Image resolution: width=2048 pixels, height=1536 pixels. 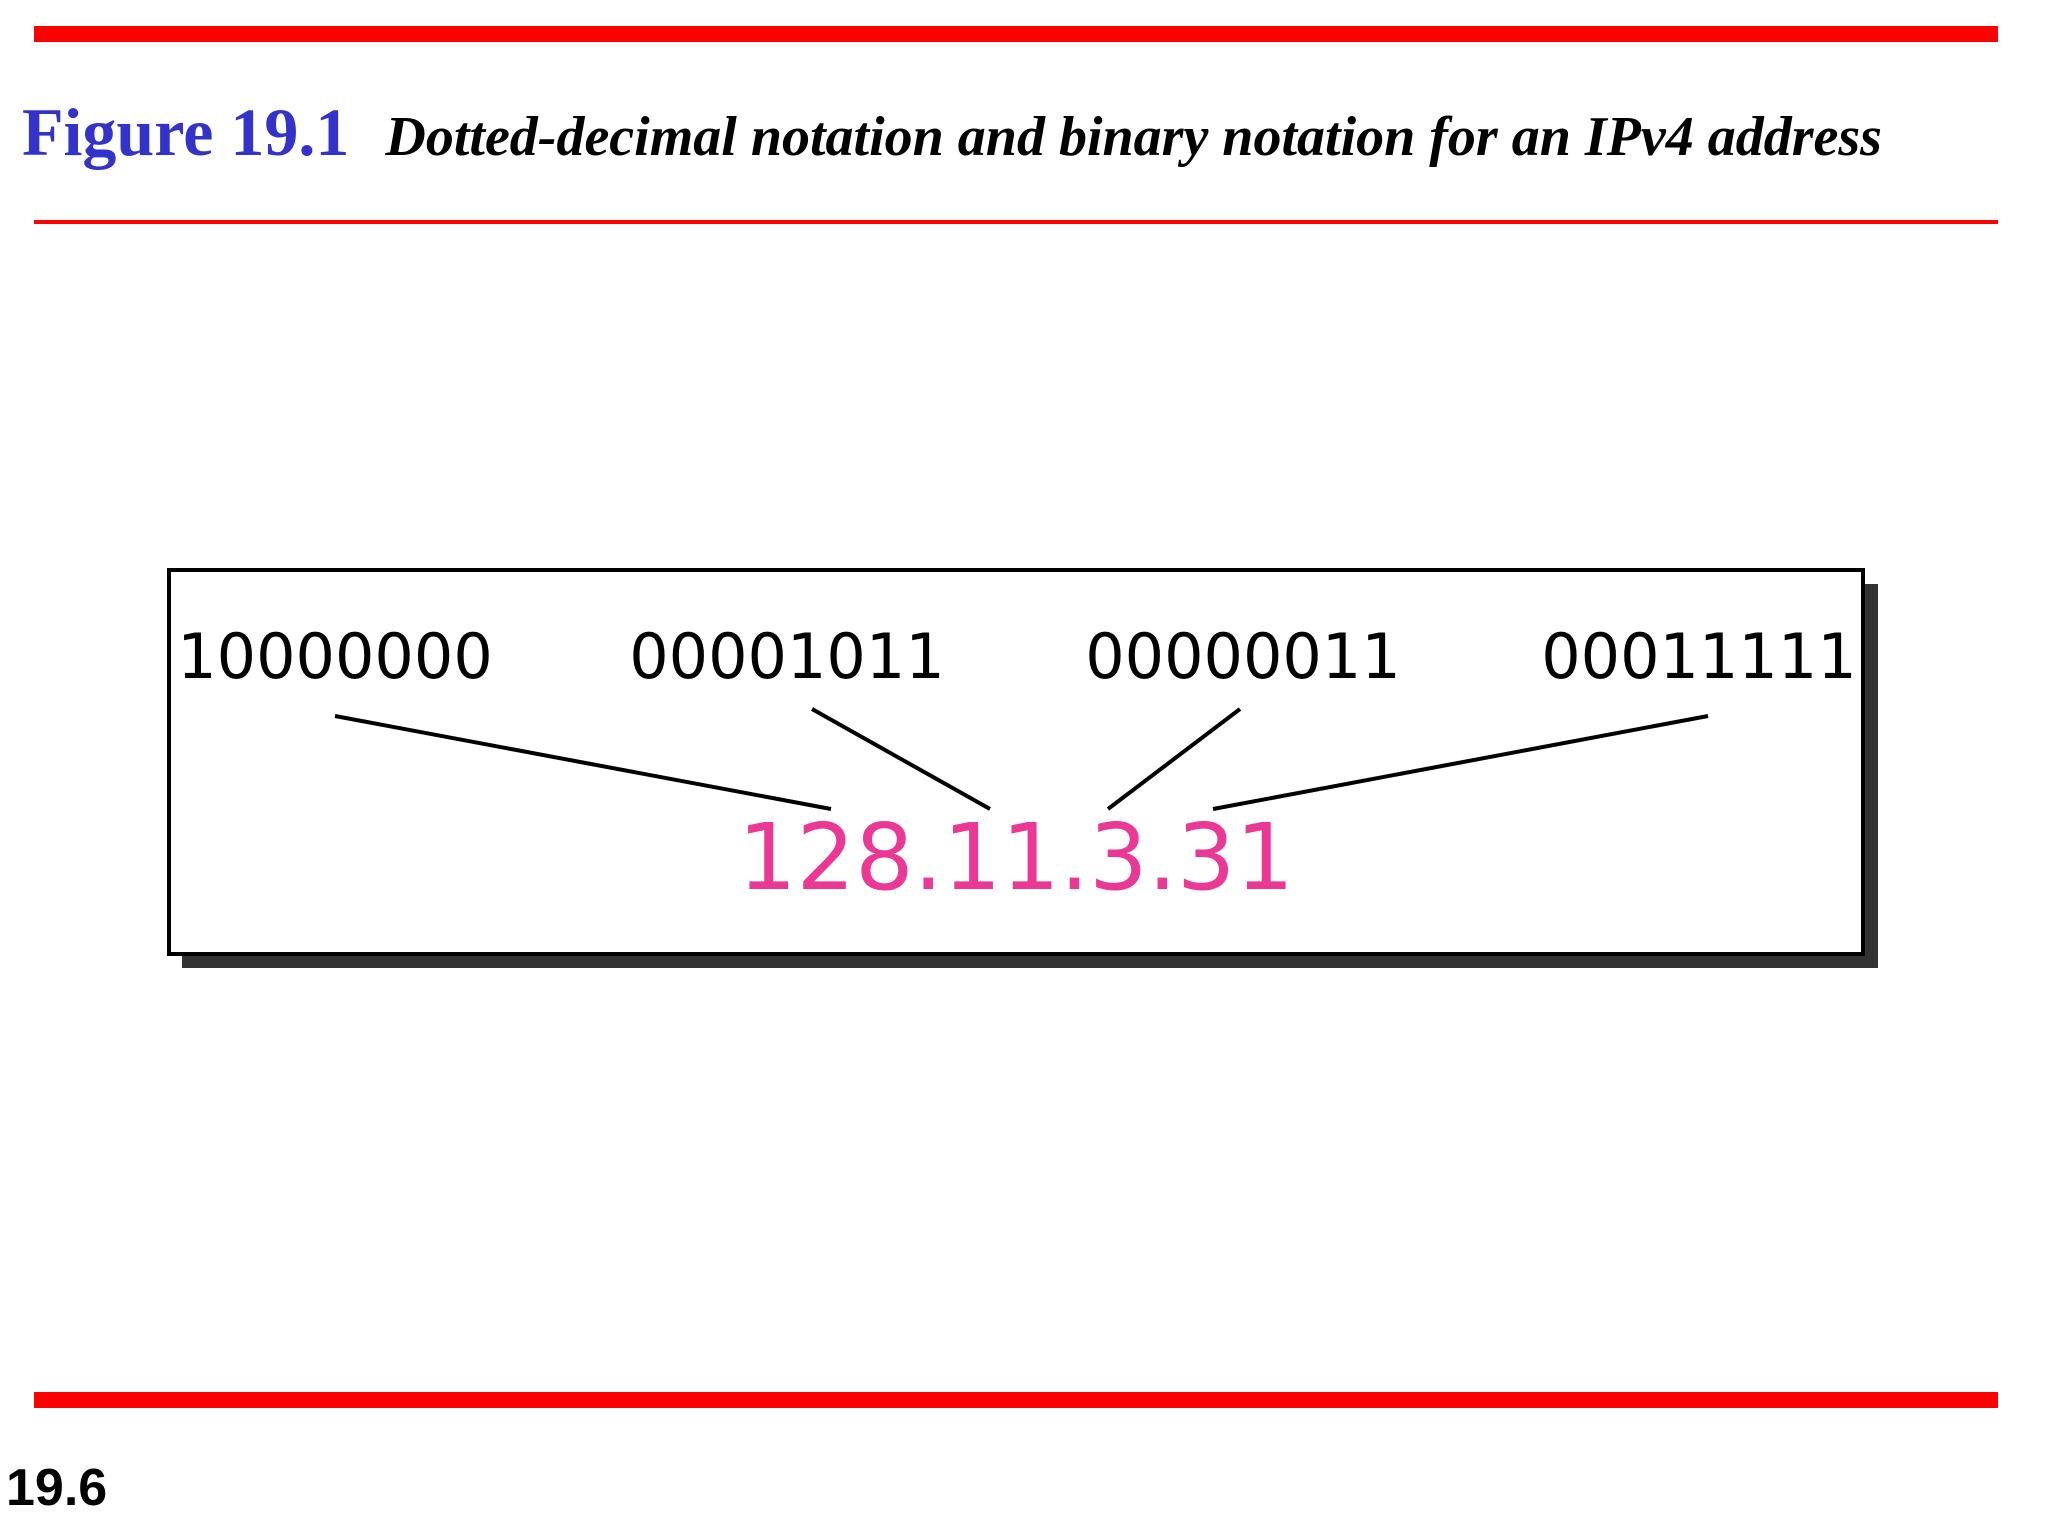 What do you see at coordinates (57, 1488) in the screenshot?
I see `slide-number: 19.6` at bounding box center [57, 1488].